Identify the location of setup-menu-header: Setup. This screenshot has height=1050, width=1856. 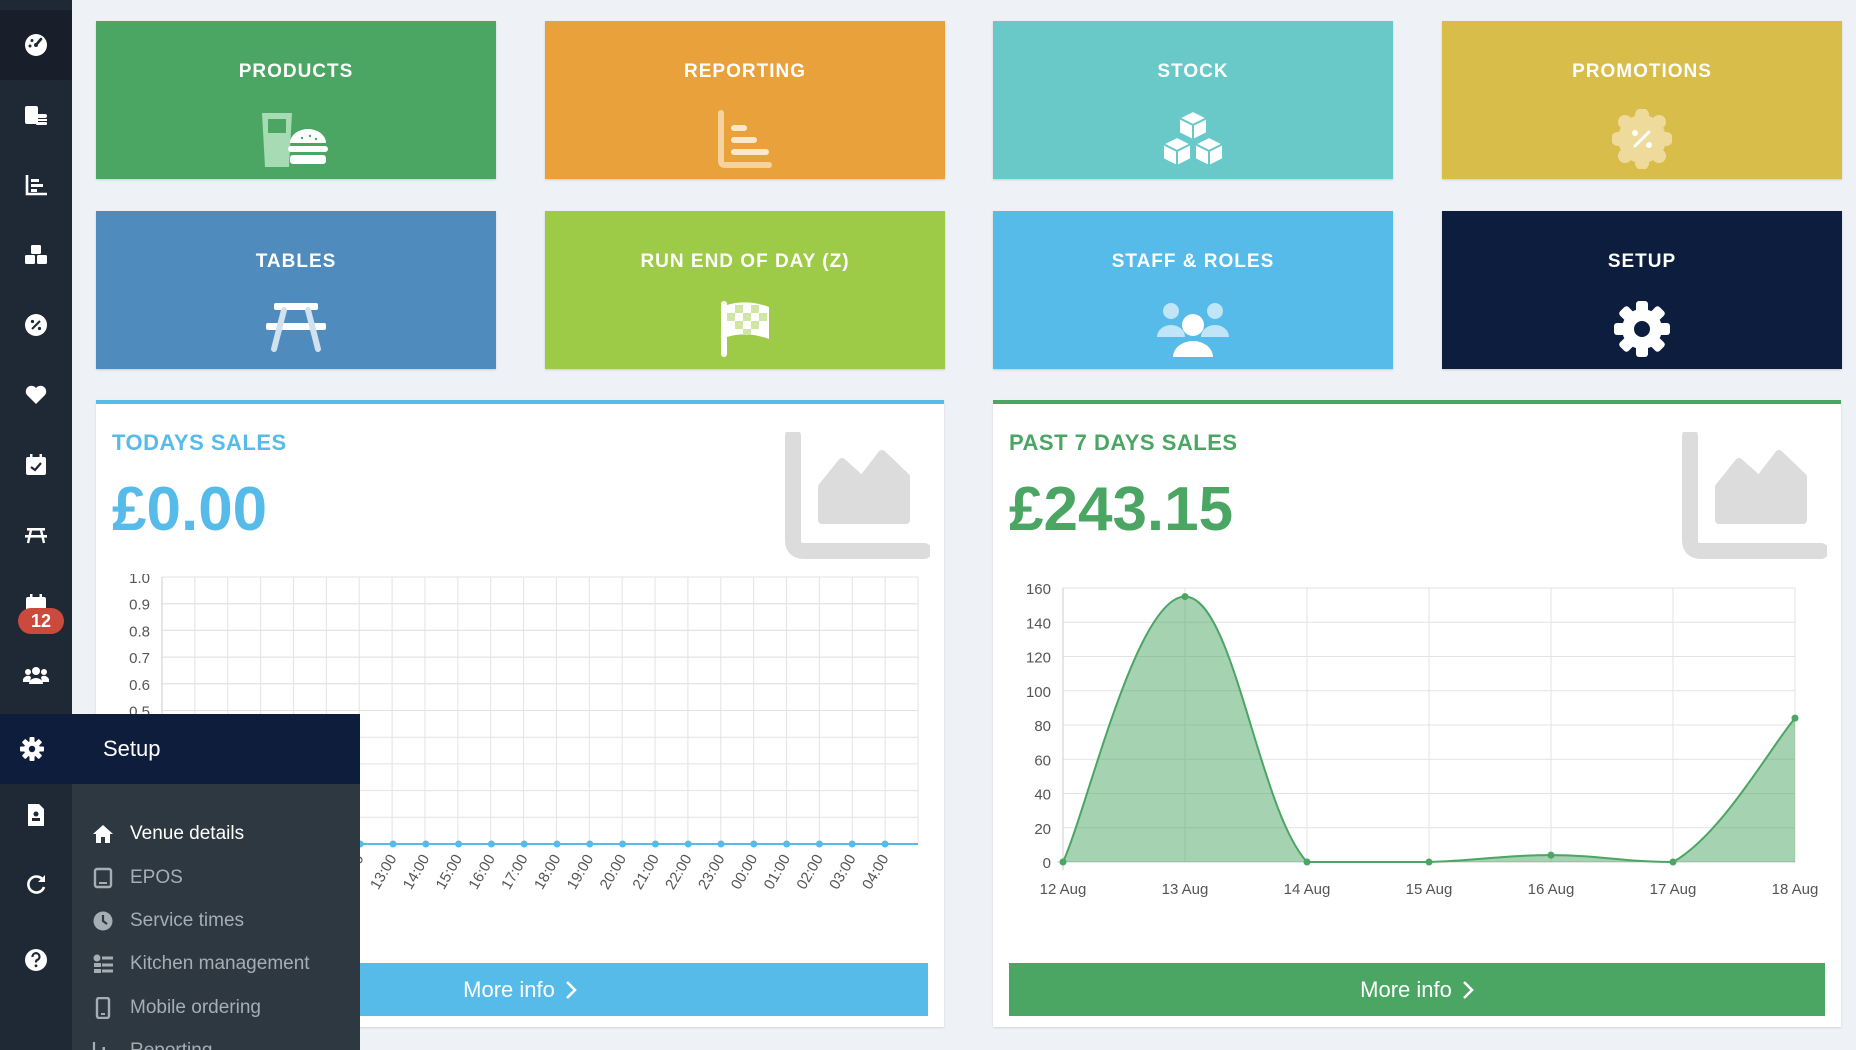
(180, 749).